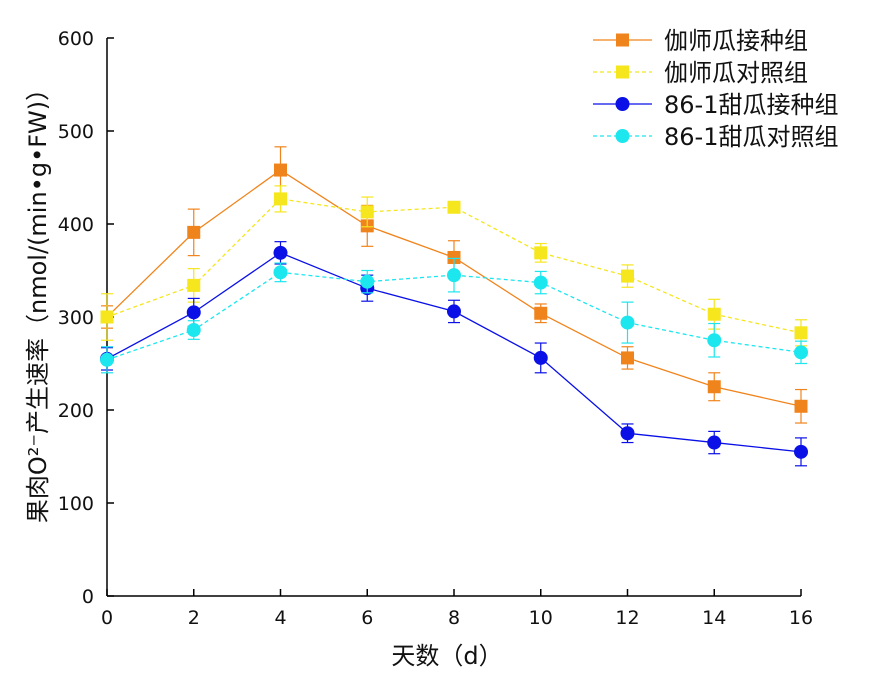 The width and height of the screenshot is (886, 679). What do you see at coordinates (751, 105) in the screenshot?
I see `legend-label: 86-1甜瓜接种组` at bounding box center [751, 105].